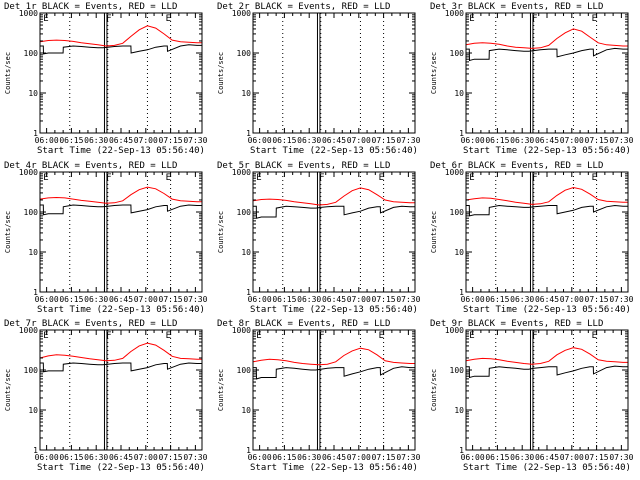  I want to click on plot-title: Det 2r BLACK = Events, RED = LLD, so click(303, 7).